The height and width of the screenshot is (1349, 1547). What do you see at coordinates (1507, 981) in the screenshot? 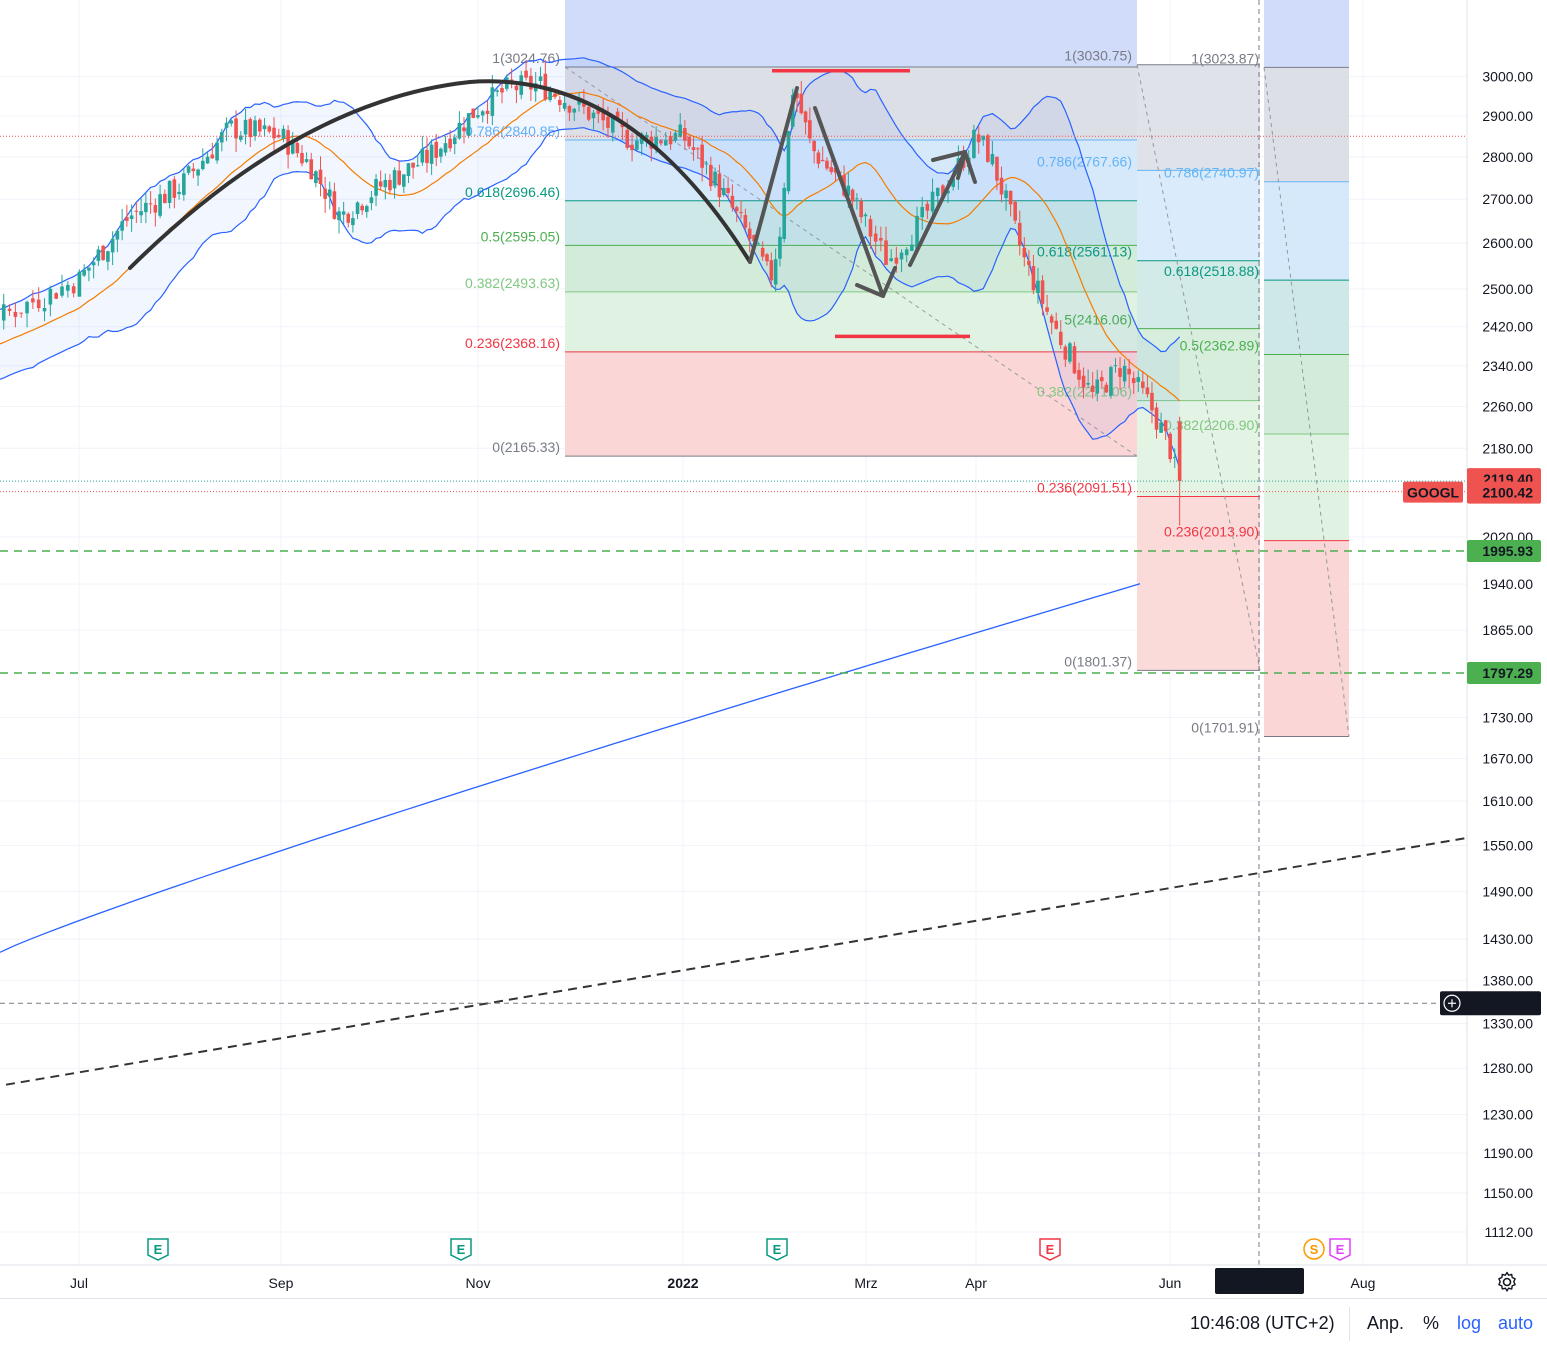
I see `y-tick-label: 1380.00` at bounding box center [1507, 981].